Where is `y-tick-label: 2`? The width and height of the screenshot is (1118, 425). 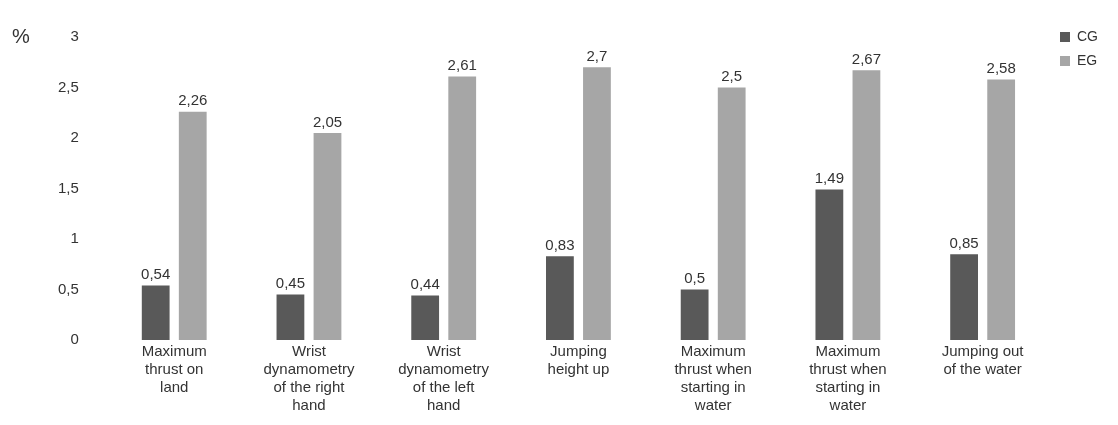
y-tick-label: 2 is located at coordinates (74, 137).